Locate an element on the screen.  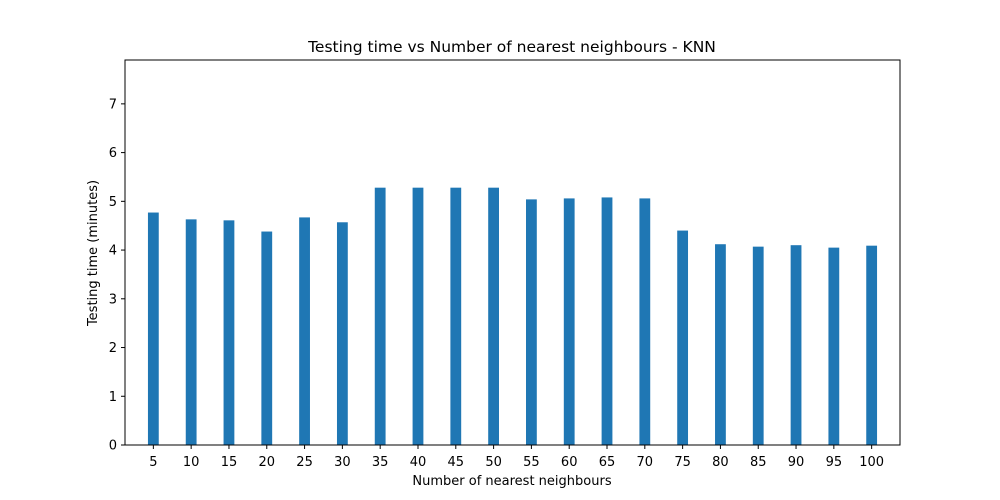
x-axis: 5 10 15 20 25 30 35 40 45 50 55 60 65 70 75 80 85 90 95 100 is located at coordinates (516, 457).